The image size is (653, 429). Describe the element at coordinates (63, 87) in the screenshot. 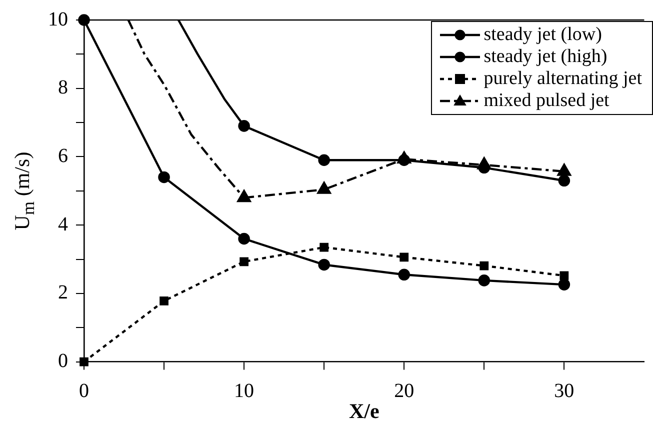

I see `y-tick-label: 8` at that location.